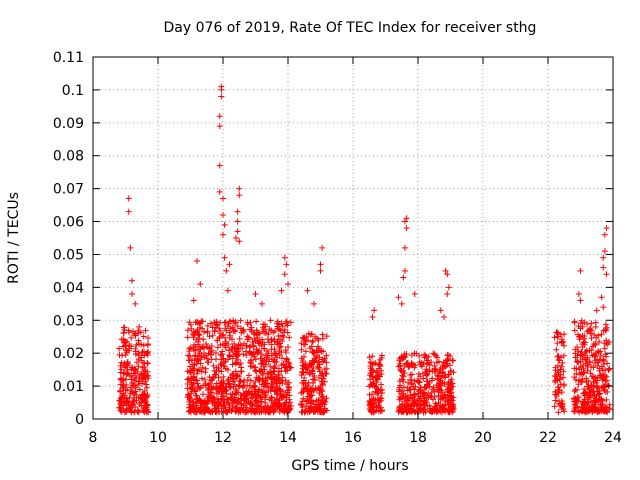  What do you see at coordinates (68, 223) in the screenshot?
I see `y-tick-label: 0.06` at bounding box center [68, 223].